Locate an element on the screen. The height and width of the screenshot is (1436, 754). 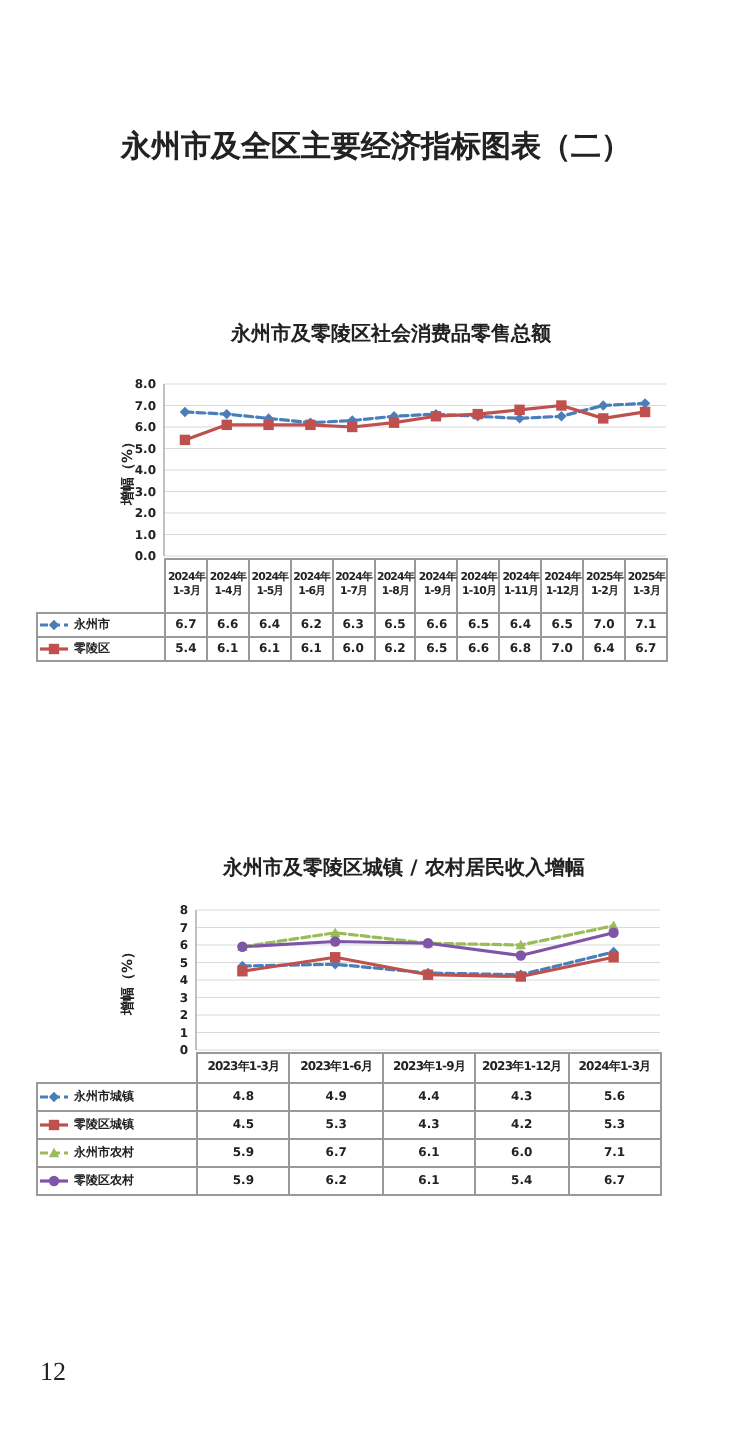
text: 永州市及全区主要经济指标图表（二） is located at coordinates (375, 146).